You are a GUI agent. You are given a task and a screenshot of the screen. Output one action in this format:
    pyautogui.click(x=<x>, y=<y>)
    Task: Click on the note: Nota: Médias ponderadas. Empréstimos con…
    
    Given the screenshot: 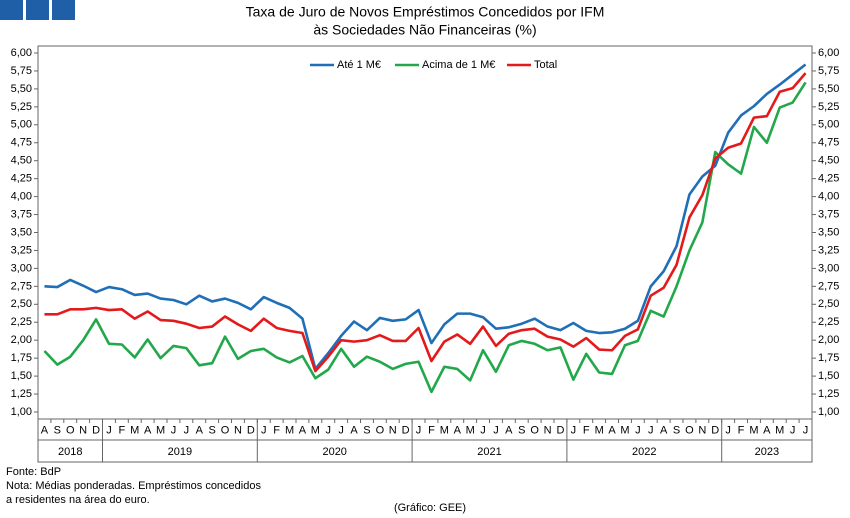 What is the action you would take?
    pyautogui.click(x=133, y=486)
    